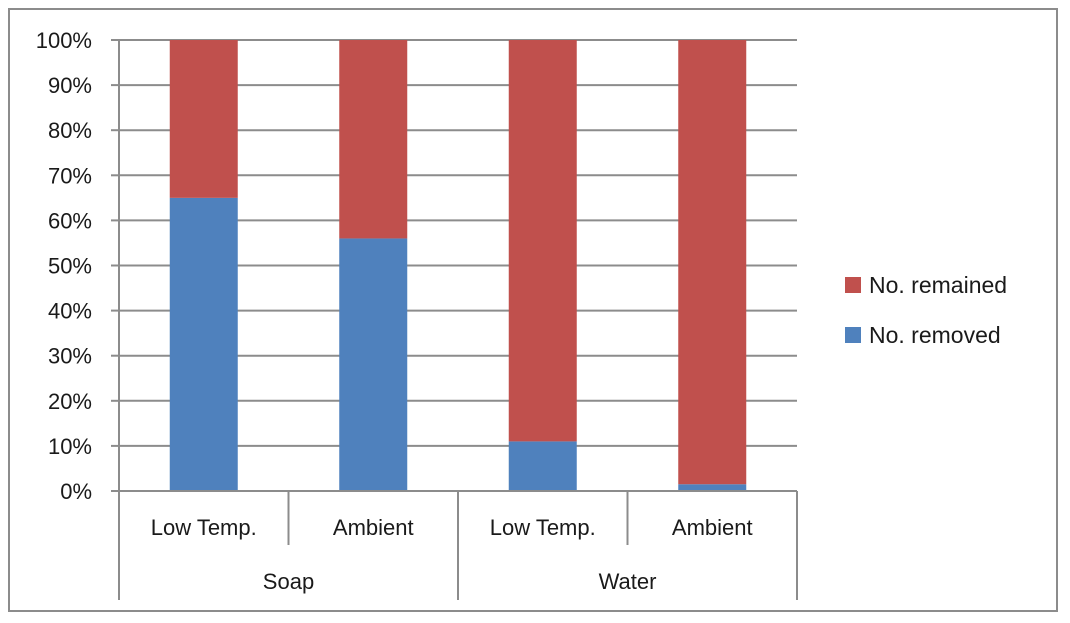  What do you see at coordinates (70, 130) in the screenshot?
I see `y-tick-label: 80%` at bounding box center [70, 130].